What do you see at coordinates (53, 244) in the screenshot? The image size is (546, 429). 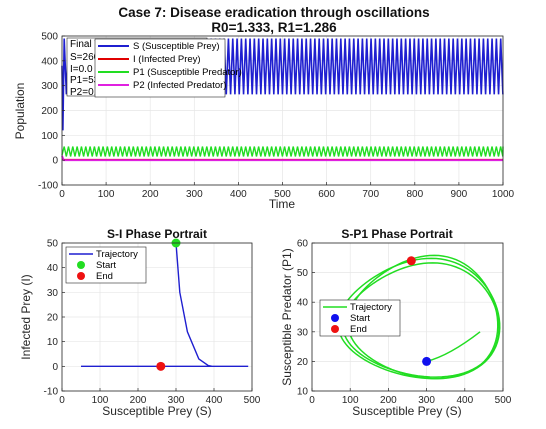 I see `si-phase-y-tick-label: 50` at bounding box center [53, 244].